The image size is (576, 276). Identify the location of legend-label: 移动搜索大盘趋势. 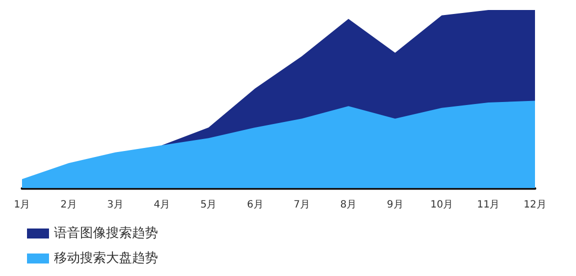
(106, 258).